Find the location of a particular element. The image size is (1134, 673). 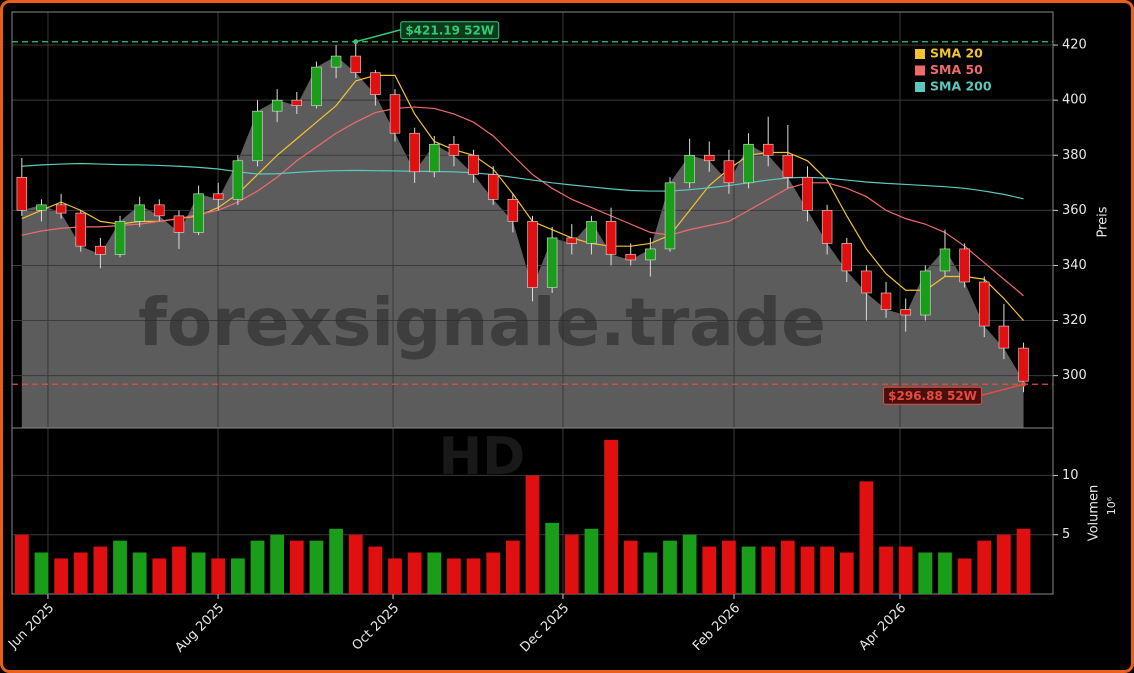

y-tick-label: 300 is located at coordinates (1074, 375).